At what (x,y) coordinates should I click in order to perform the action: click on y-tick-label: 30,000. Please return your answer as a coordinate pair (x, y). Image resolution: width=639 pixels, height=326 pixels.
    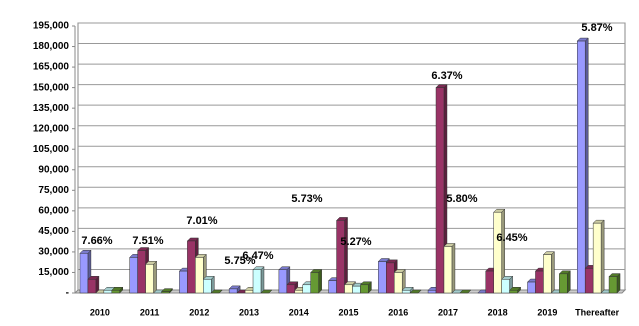
    Looking at the image, I should click on (53, 252).